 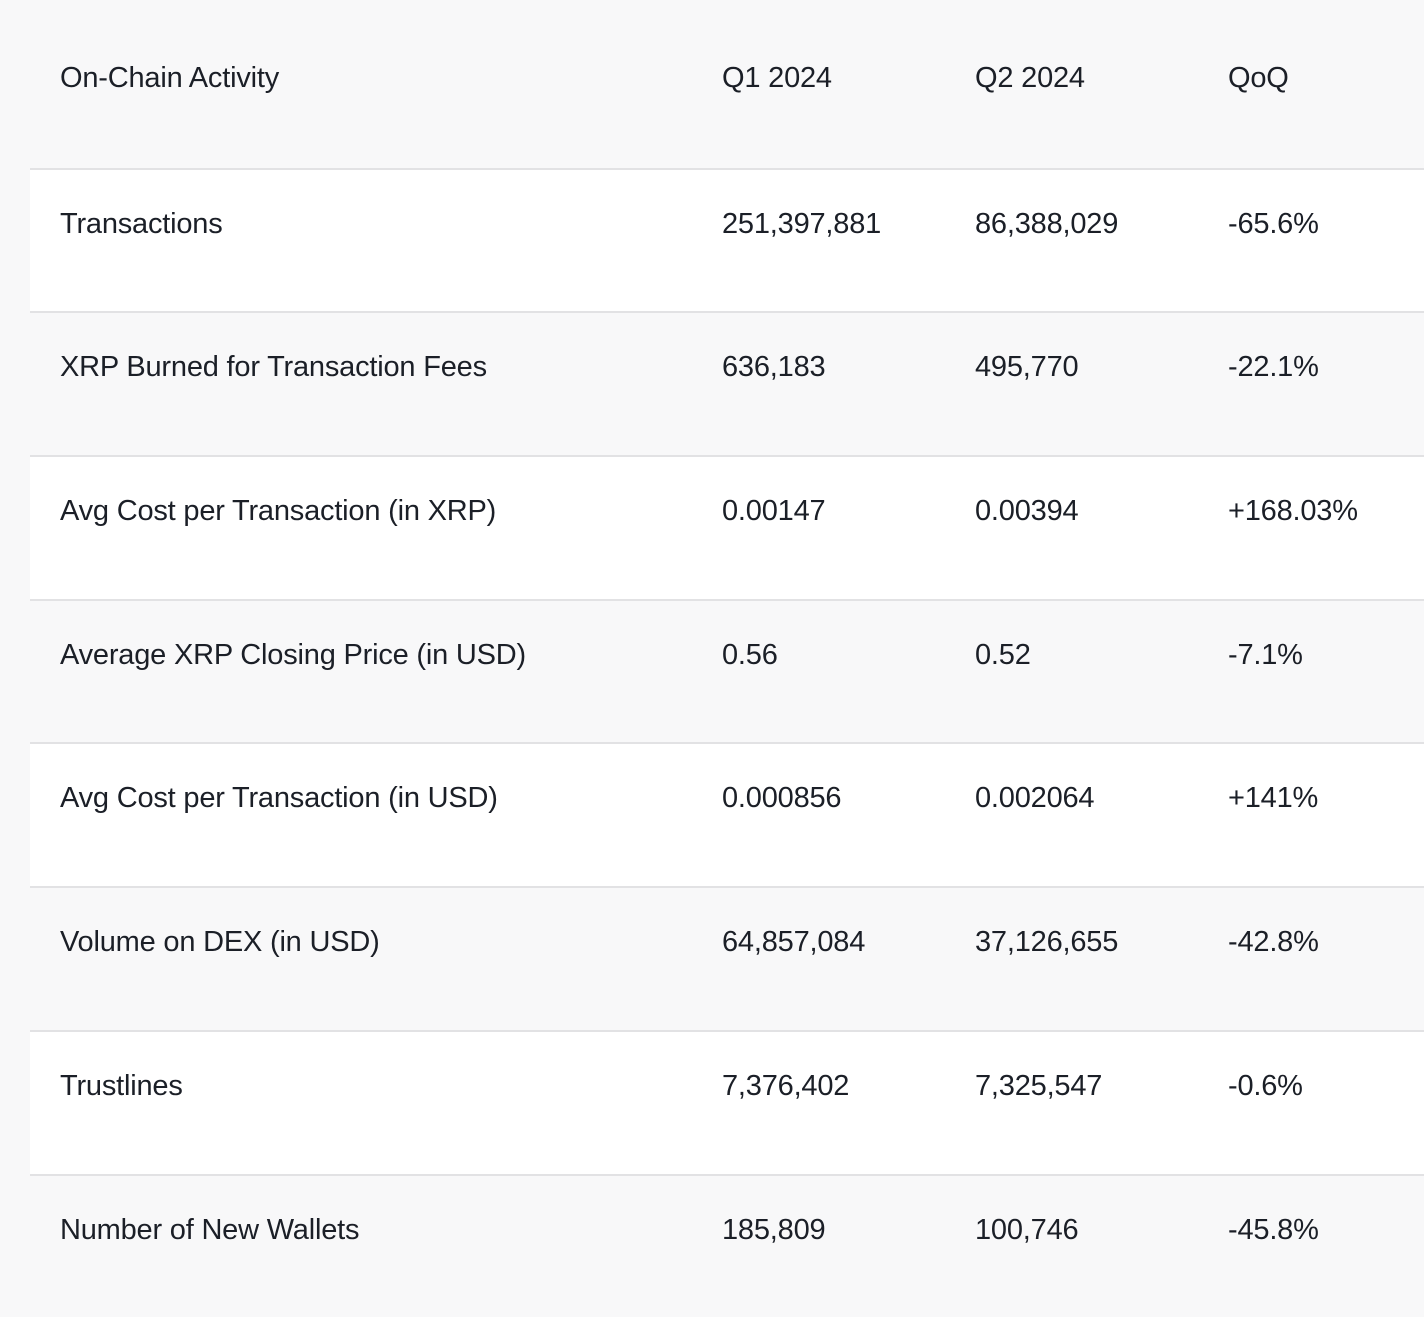 What do you see at coordinates (376, 691) in the screenshot?
I see `metric-label: Average XRP Closing Price (in USD)` at bounding box center [376, 691].